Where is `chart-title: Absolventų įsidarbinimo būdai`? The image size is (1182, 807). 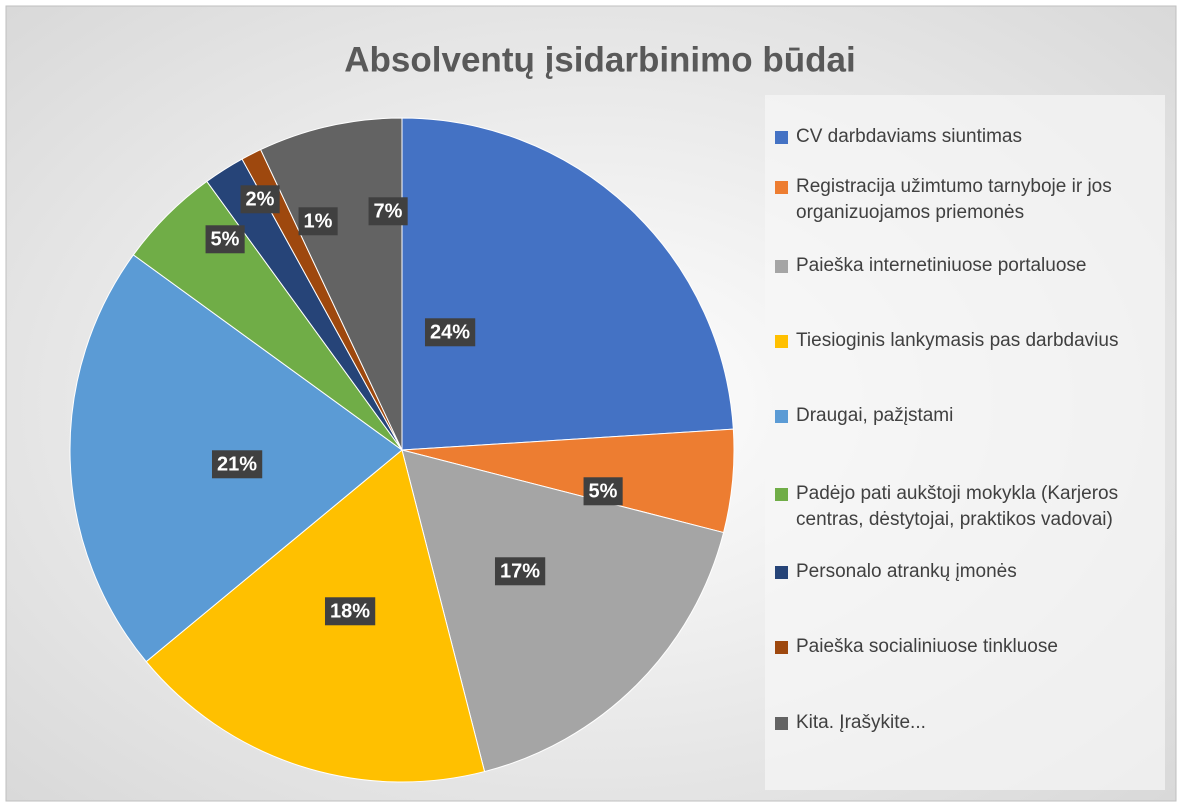
chart-title: Absolventų įsidarbinimo būdai is located at coordinates (599, 59).